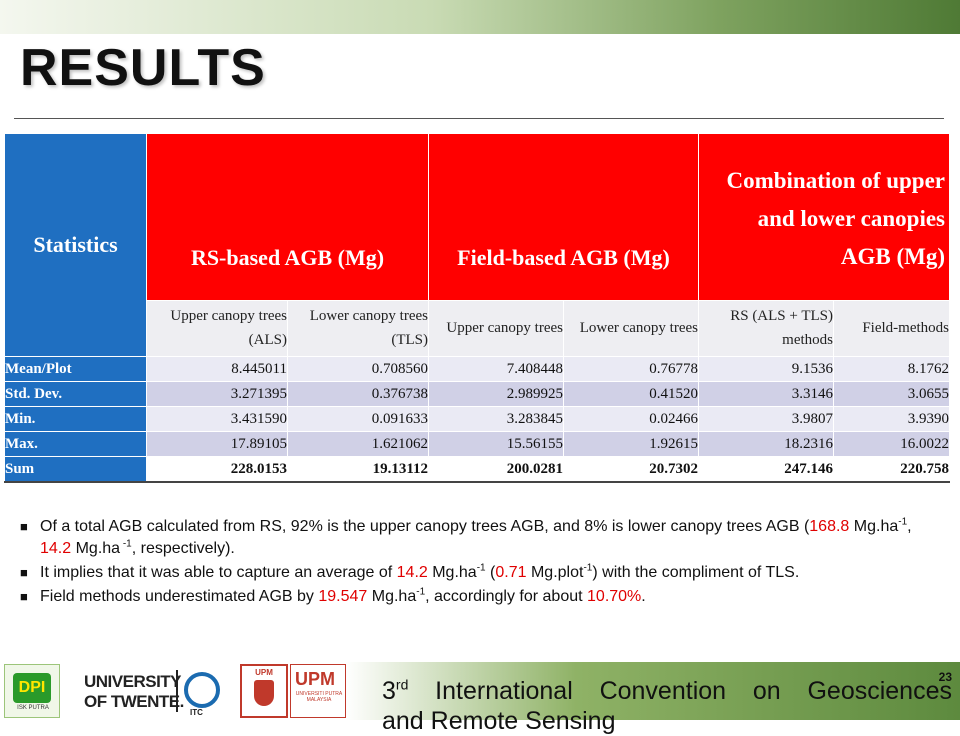 The image size is (960, 736). I want to click on table-cell: 3.9807, so click(766, 419).